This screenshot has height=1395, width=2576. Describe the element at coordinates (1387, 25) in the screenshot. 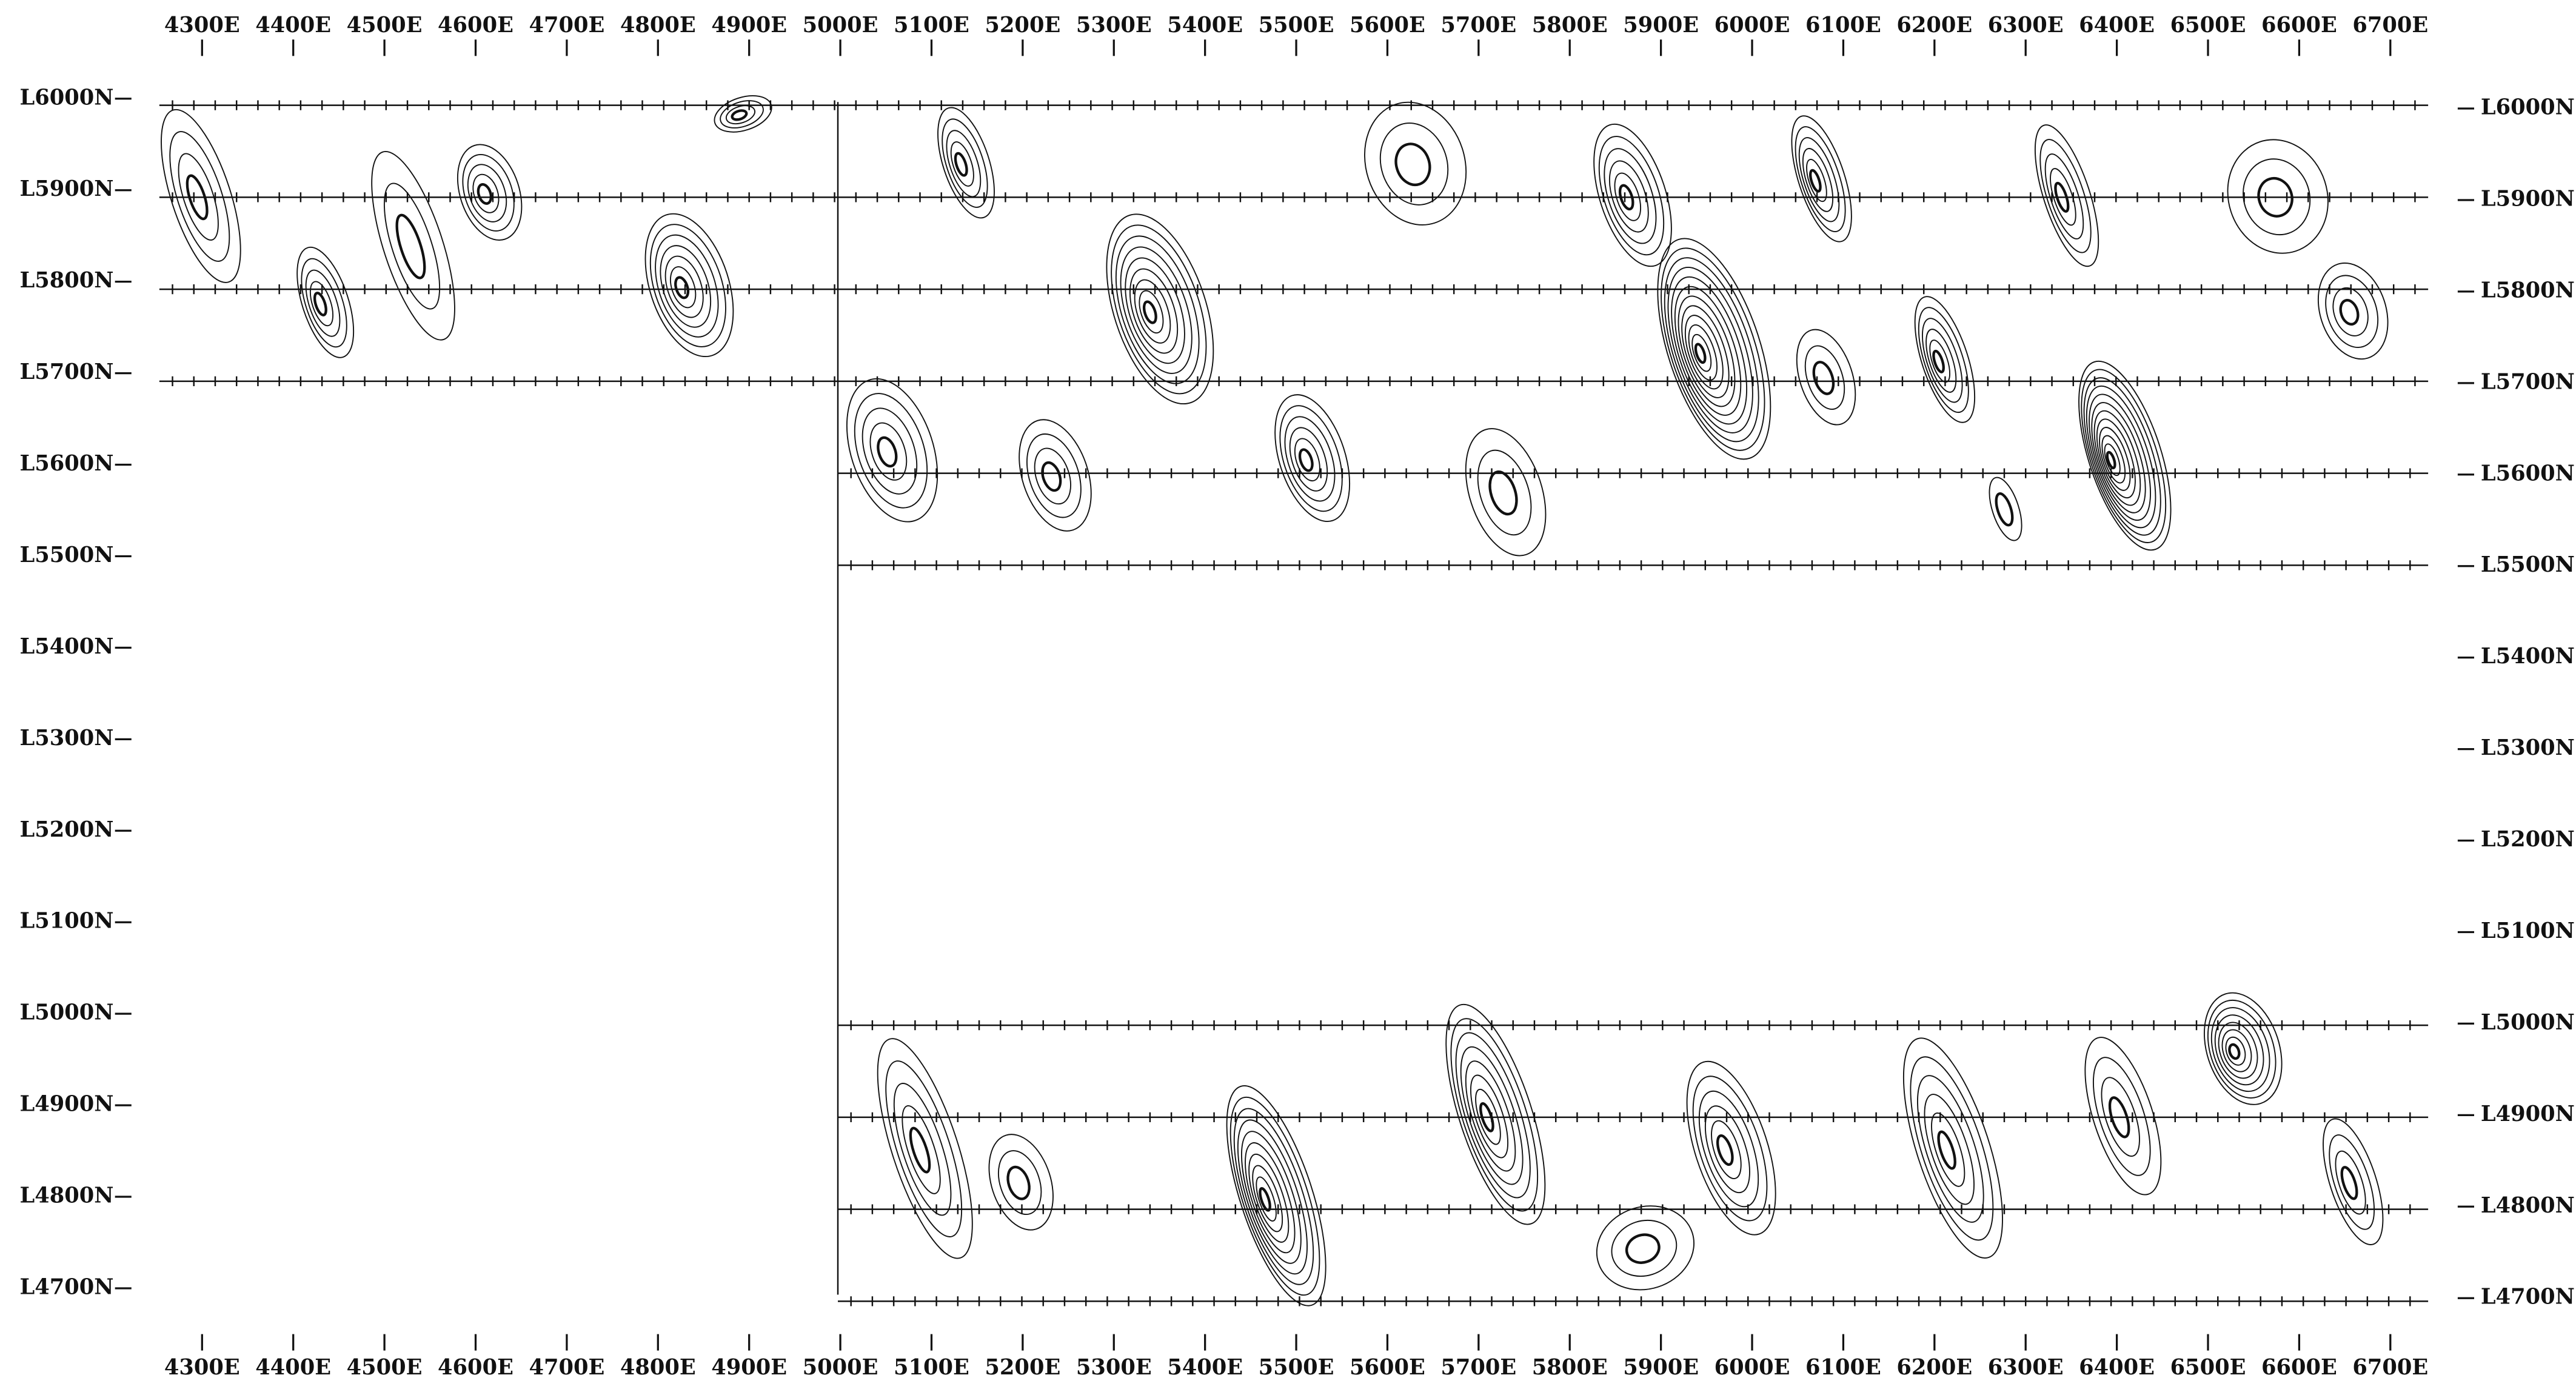

I see `easting-label: 5600E` at that location.